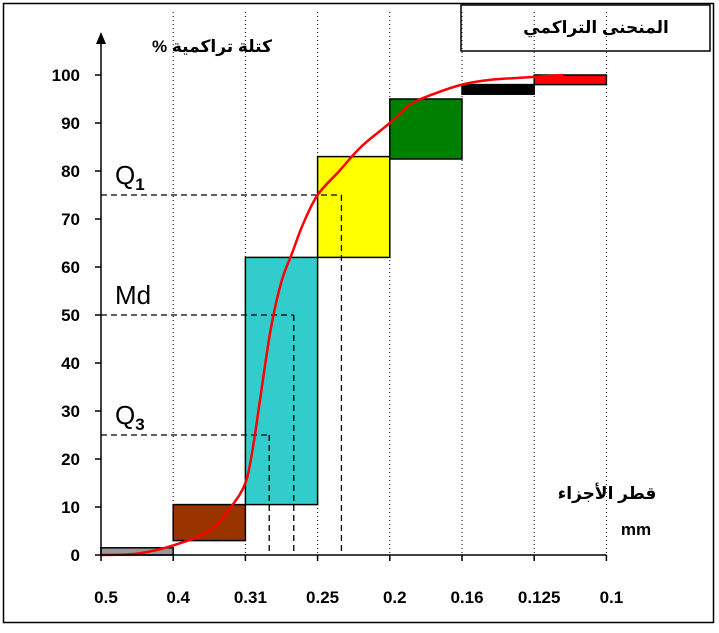 This screenshot has width=719, height=633. I want to click on y-tick-label: 10, so click(70, 507).